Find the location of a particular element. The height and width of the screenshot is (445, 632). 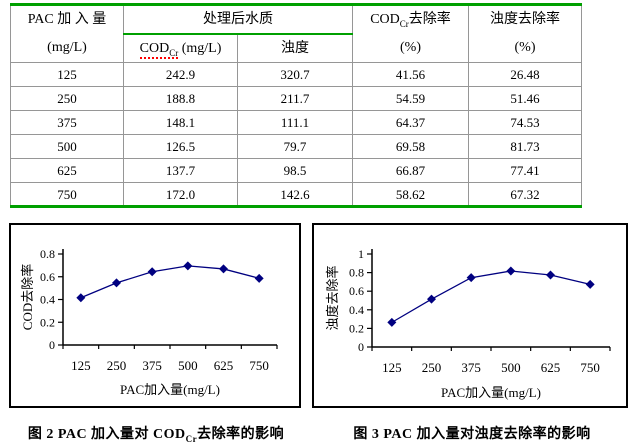

header-cod-removal-rate: CODCr去除率 (%) is located at coordinates (410, 33).